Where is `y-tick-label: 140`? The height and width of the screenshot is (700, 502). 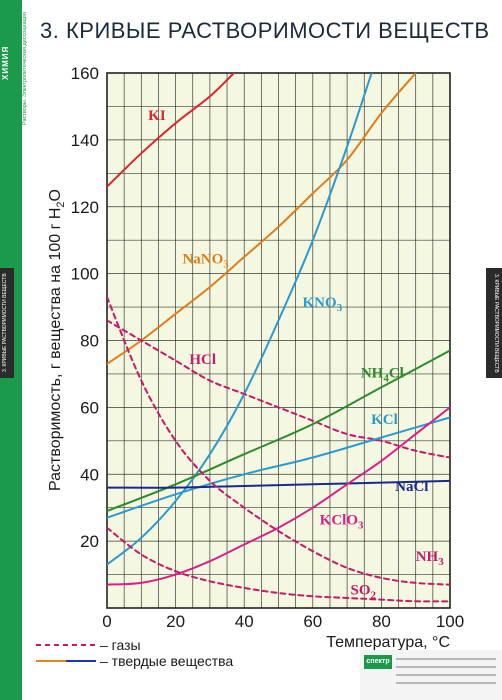
y-tick-label: 140 is located at coordinates (85, 140).